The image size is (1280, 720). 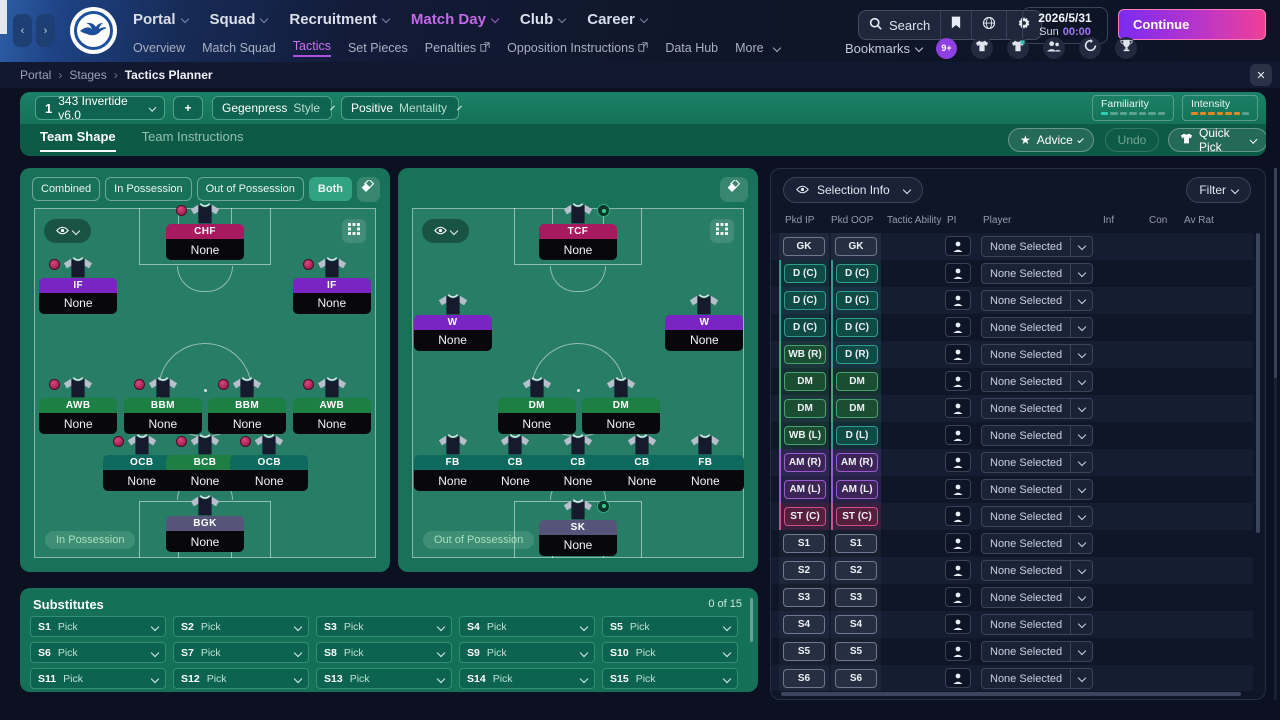 I want to click on position-badge-oop: S2, so click(x=856, y=570).